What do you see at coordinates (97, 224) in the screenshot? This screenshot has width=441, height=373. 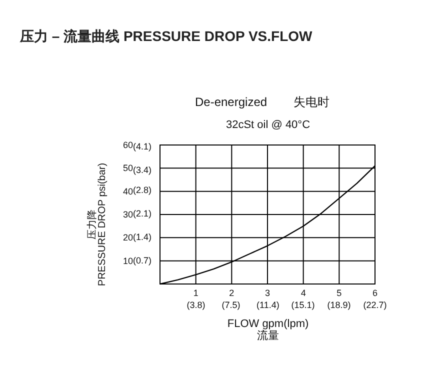 I see `y-axis-title: 压力降 PRESSURE DROP psi(bar)` at bounding box center [97, 224].